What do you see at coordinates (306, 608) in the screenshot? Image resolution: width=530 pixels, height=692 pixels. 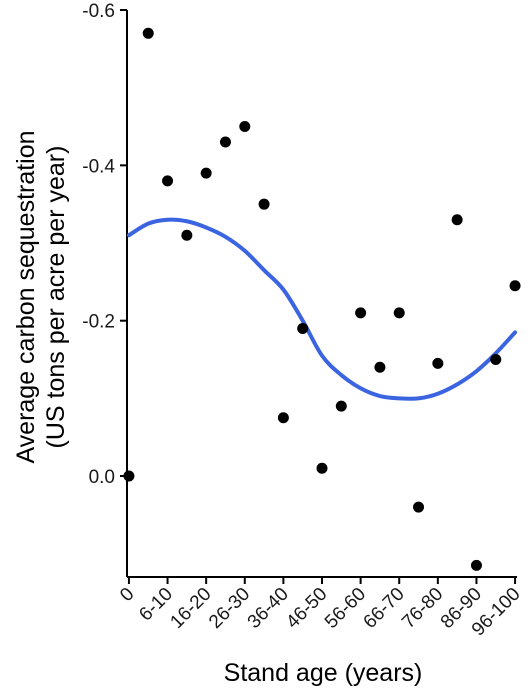 I see `x-tick-label: 46-50` at bounding box center [306, 608].